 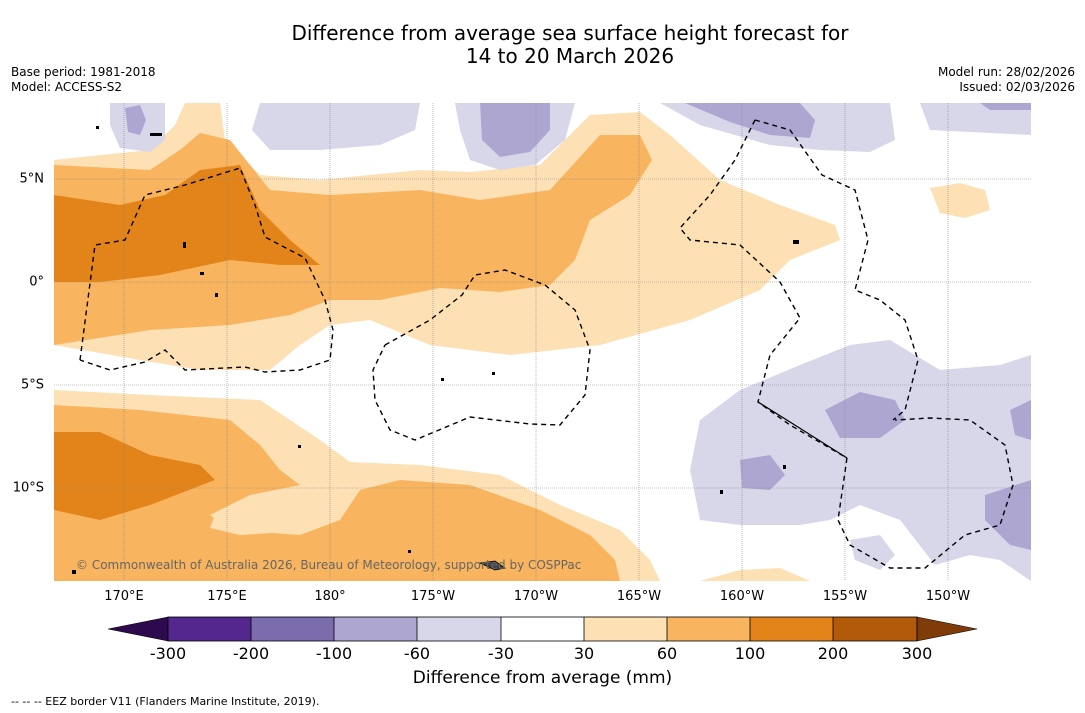 I want to click on colorbar-over-arrow, so click(x=947, y=629).